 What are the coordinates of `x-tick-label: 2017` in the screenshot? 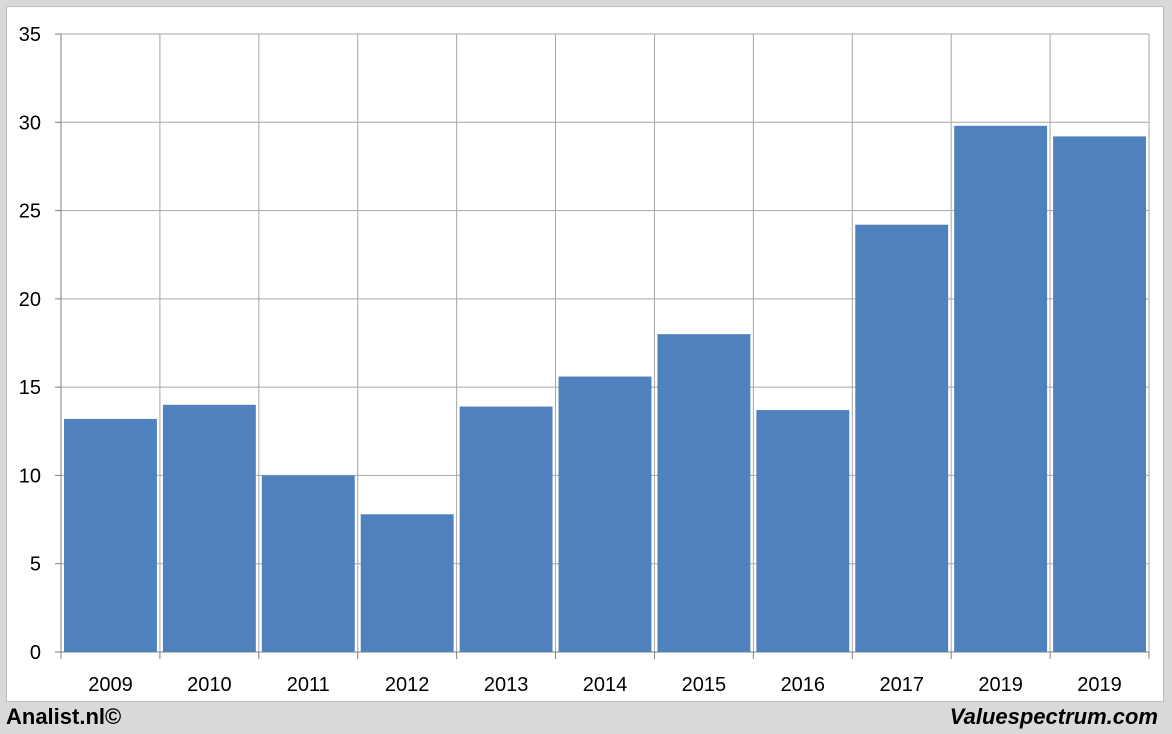 It's located at (901, 685).